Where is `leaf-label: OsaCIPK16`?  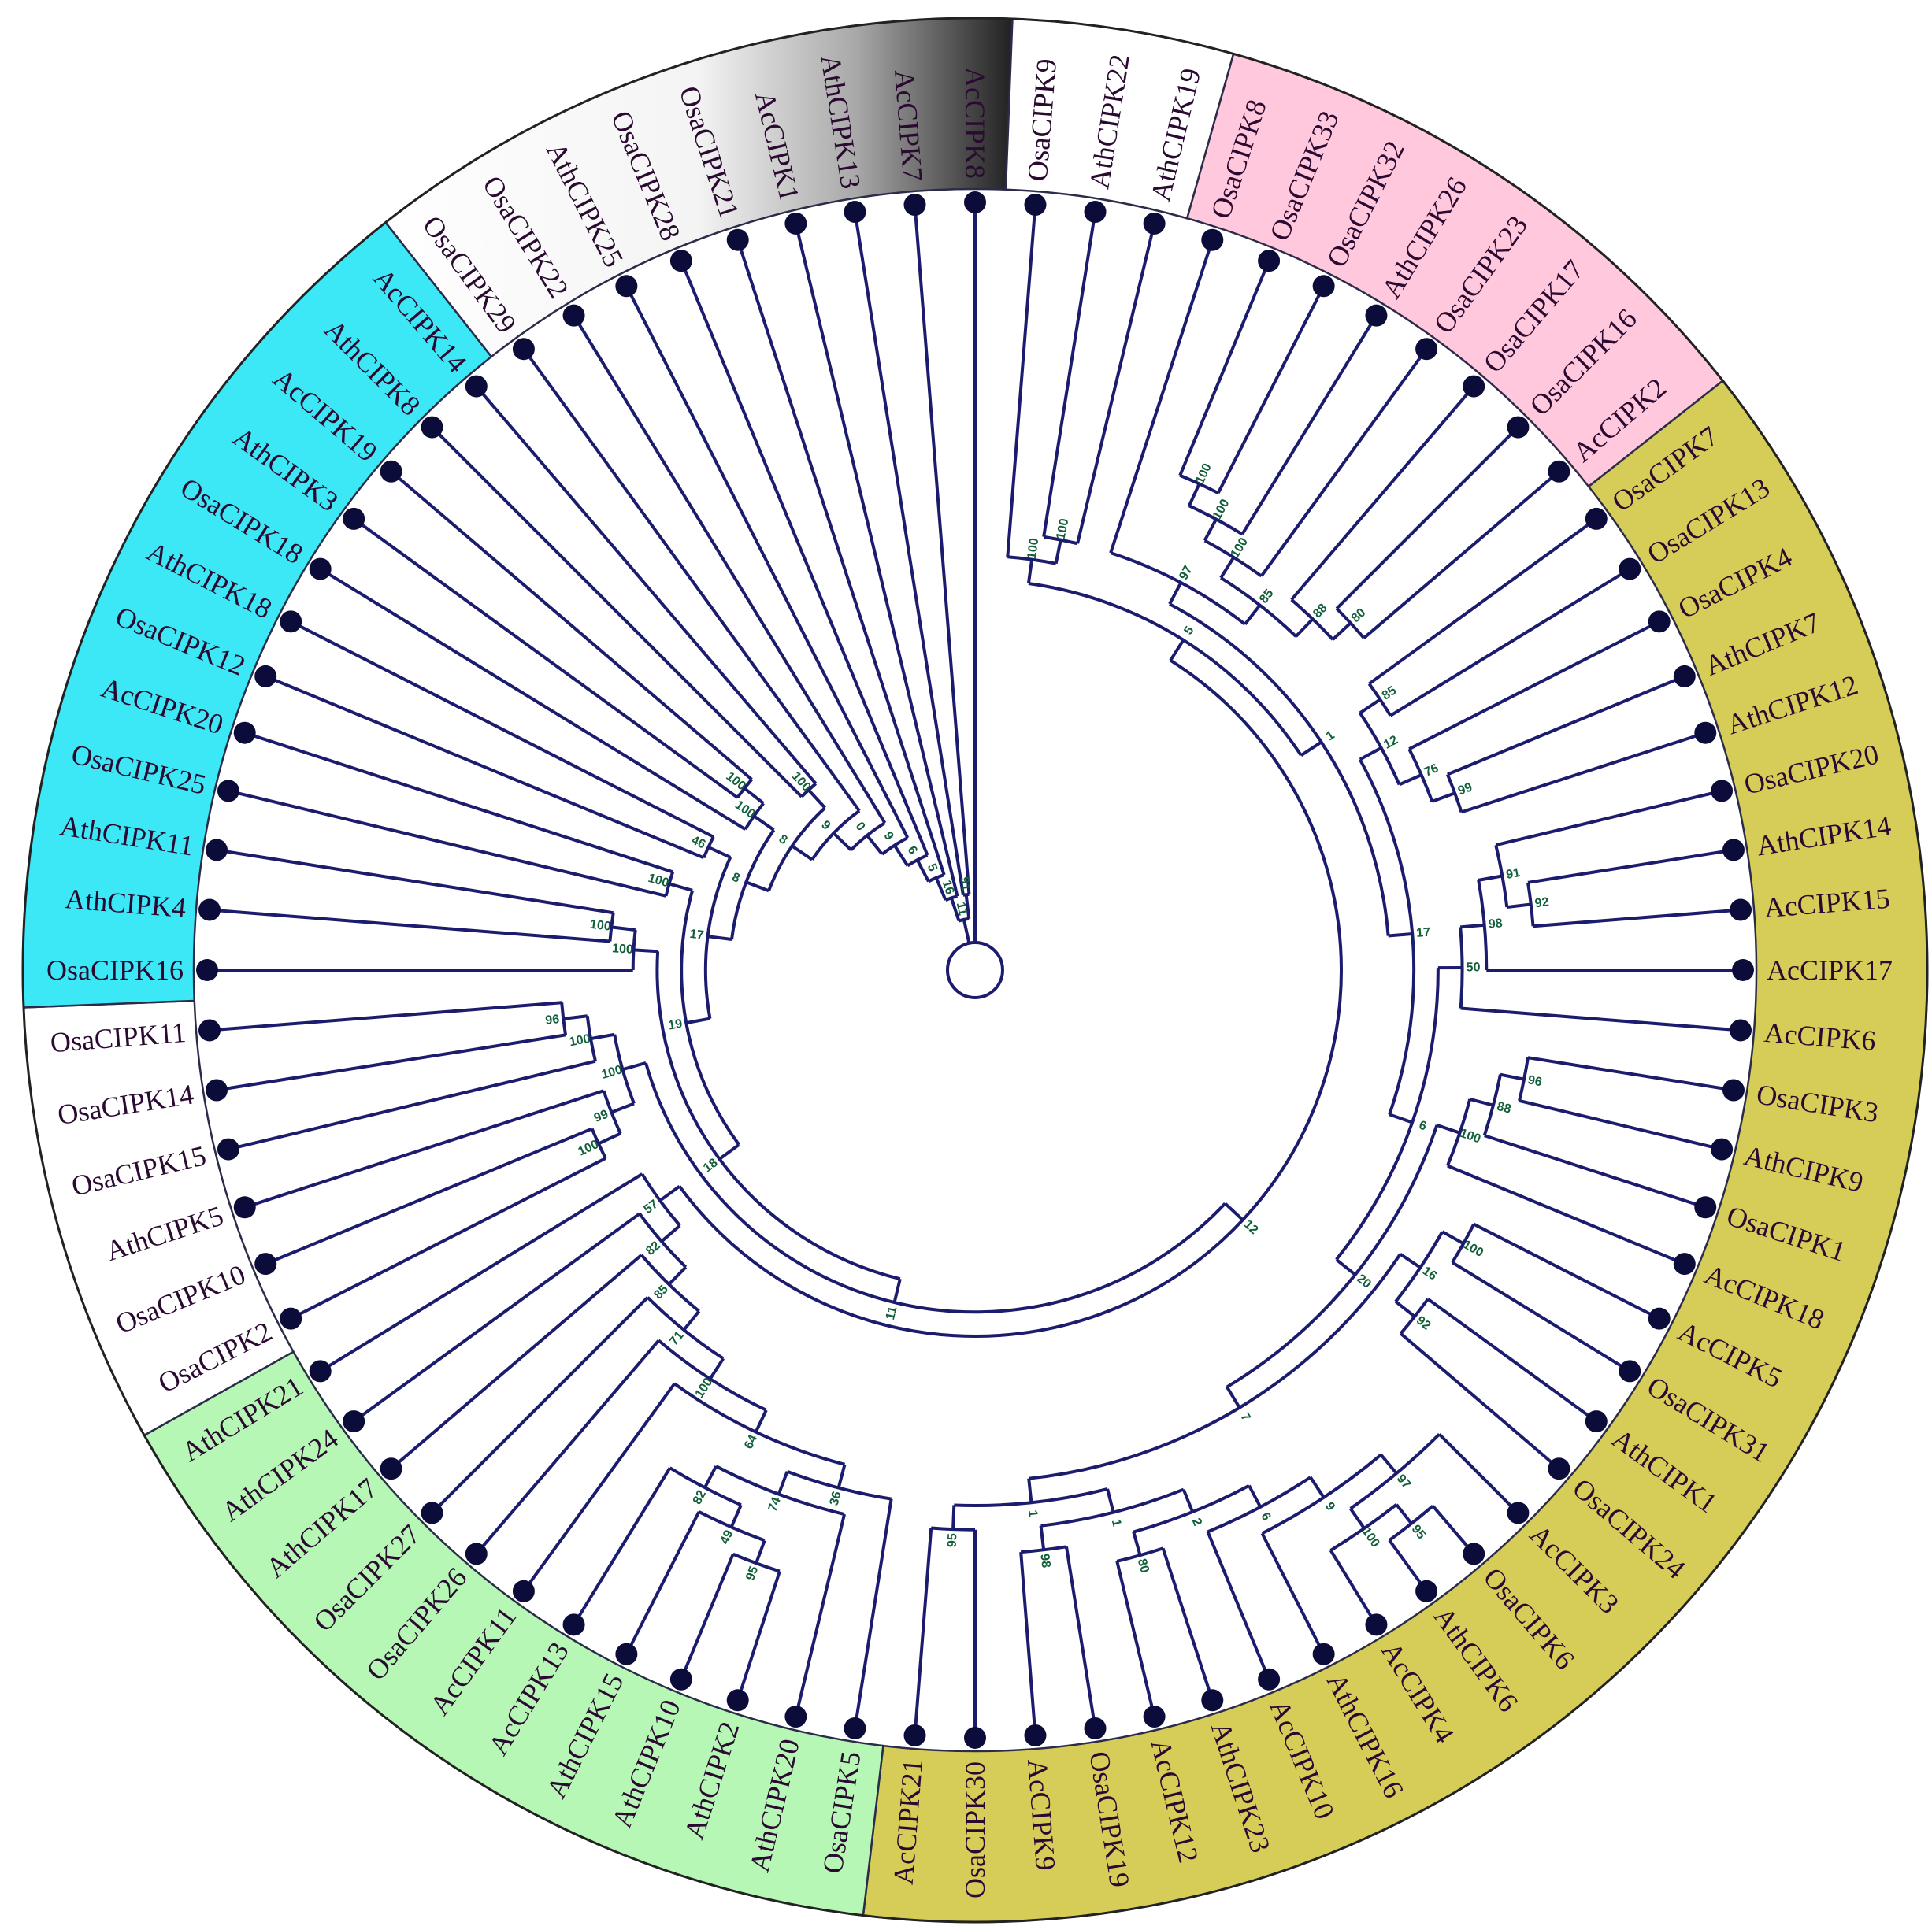
leaf-label: OsaCIPK16 is located at coordinates (115, 970).